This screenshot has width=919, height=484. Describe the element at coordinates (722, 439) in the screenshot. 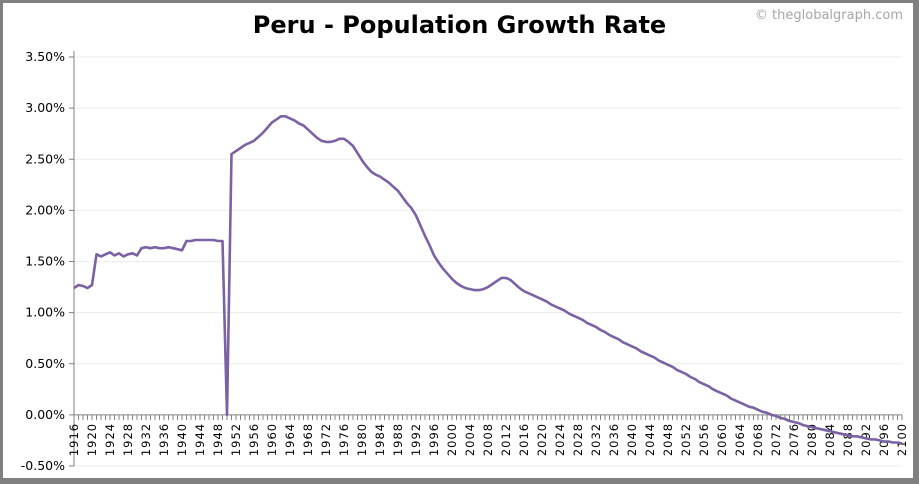

I see `x-tick-label: 2060` at that location.